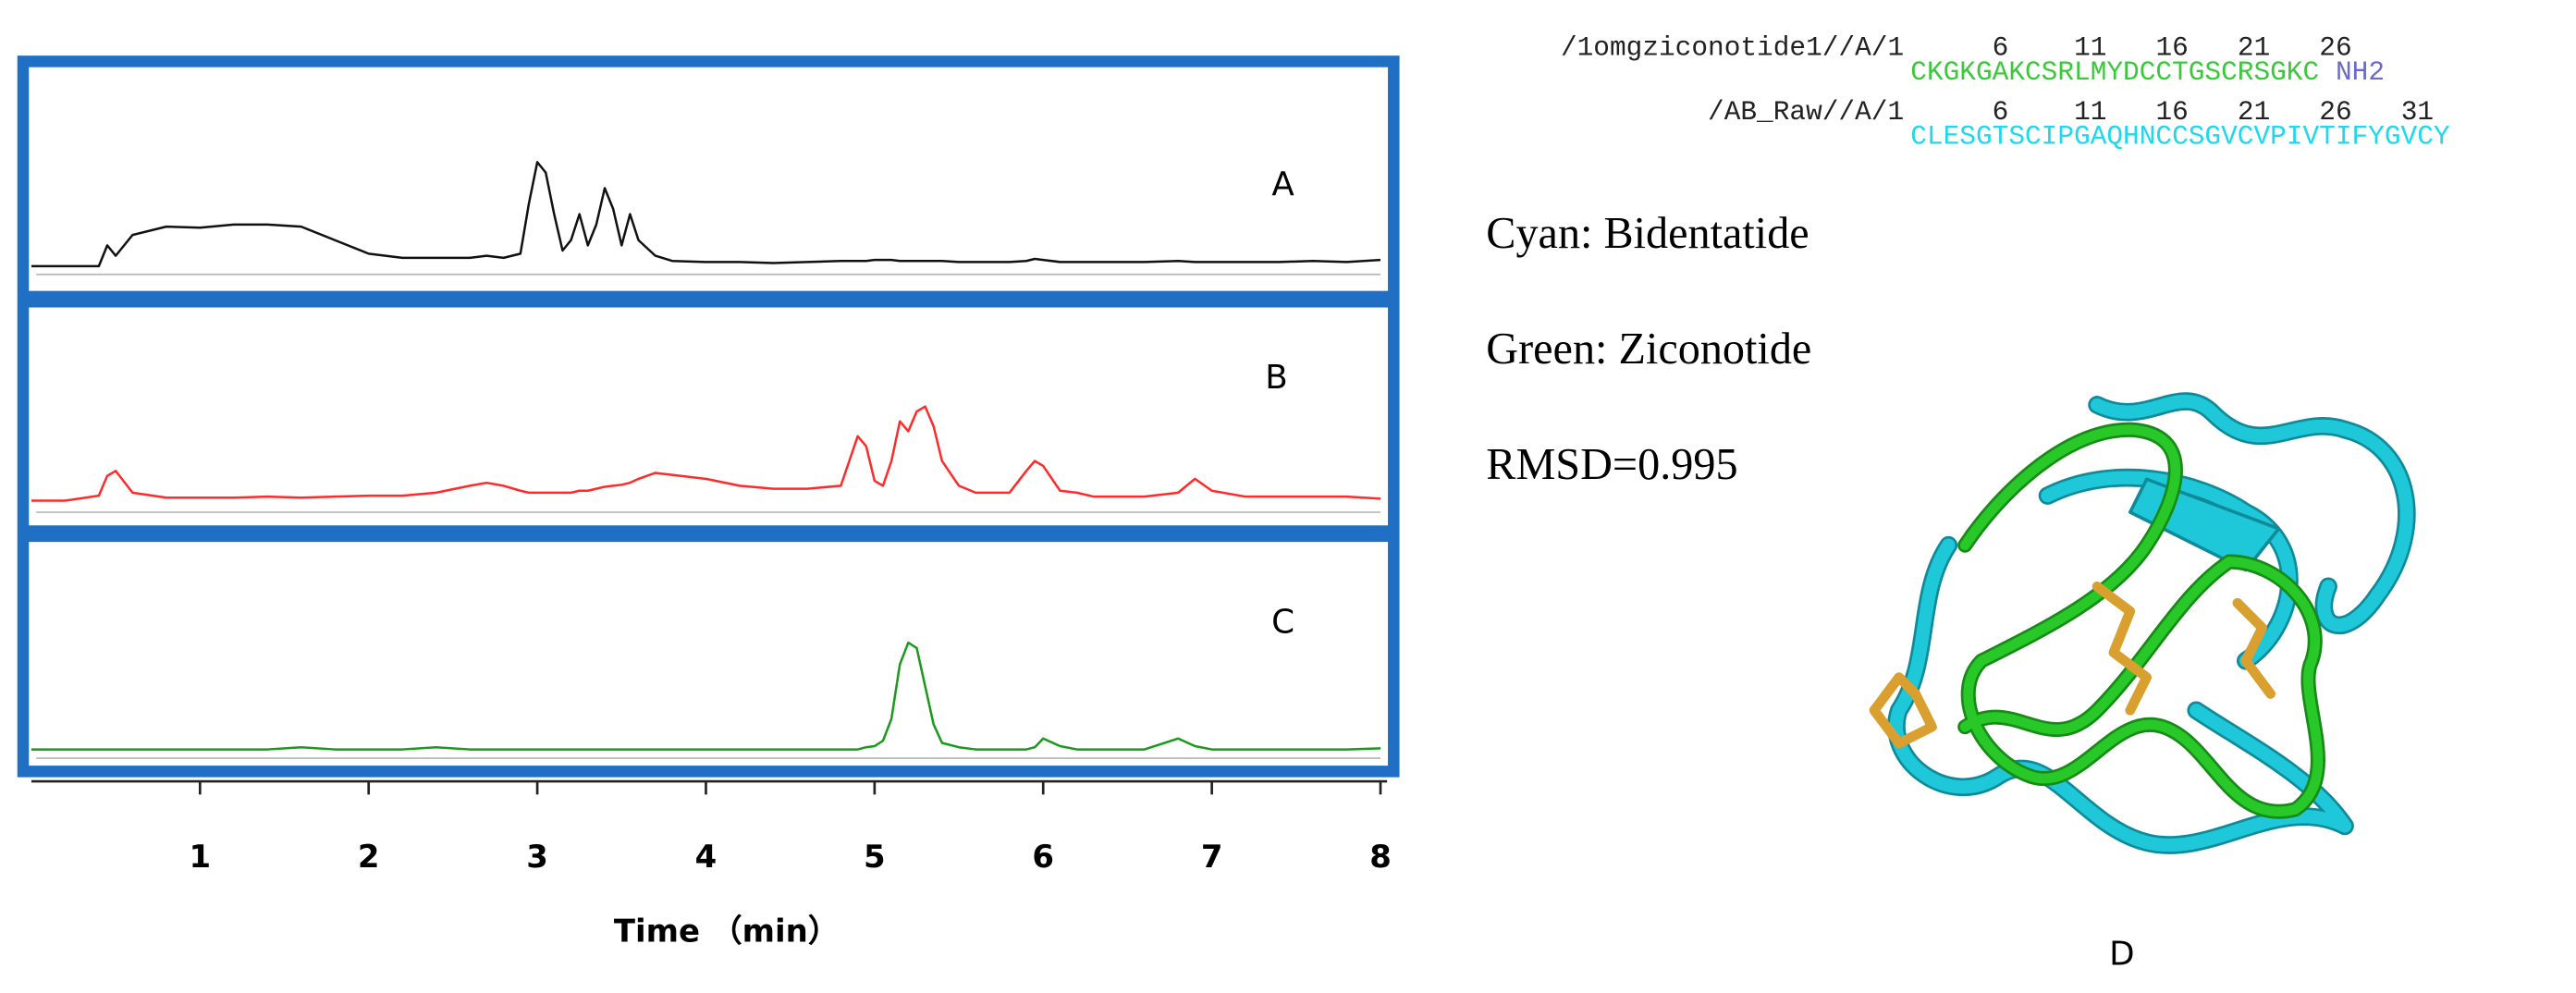 The height and width of the screenshot is (993, 2576). Describe the element at coordinates (2122, 954) in the screenshot. I see `panel-label: D` at that location.